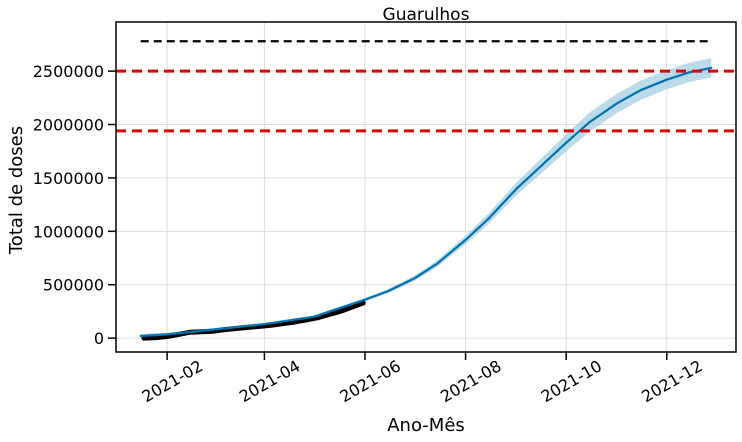 This screenshot has height=442, width=742. What do you see at coordinates (68, 178) in the screenshot?
I see `y-tick-label: 1500000` at bounding box center [68, 178].